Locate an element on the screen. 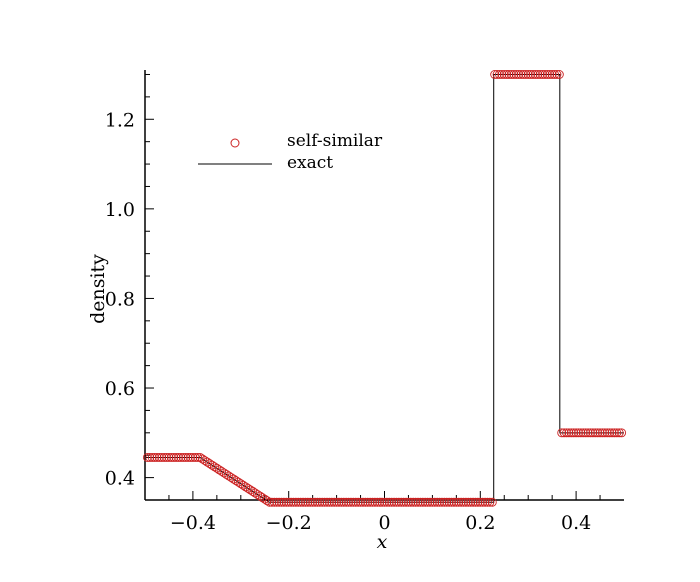 The image size is (700, 582). y-tick-label: 1.0 is located at coordinates (120, 210).